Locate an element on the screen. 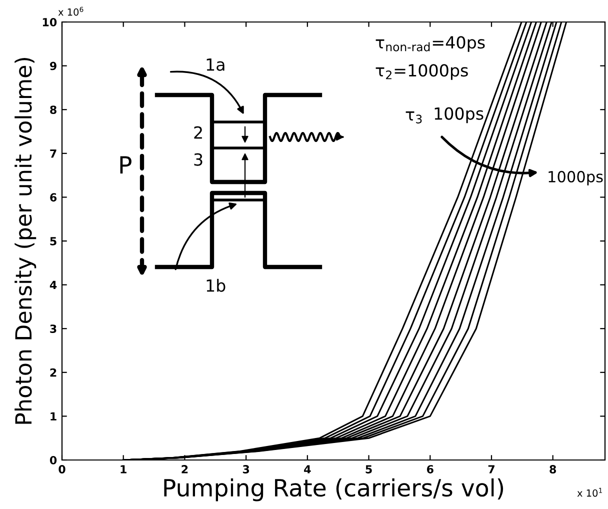 This screenshot has height=509, width=608. text: x 10$^{1}$ is located at coordinates (589, 492).